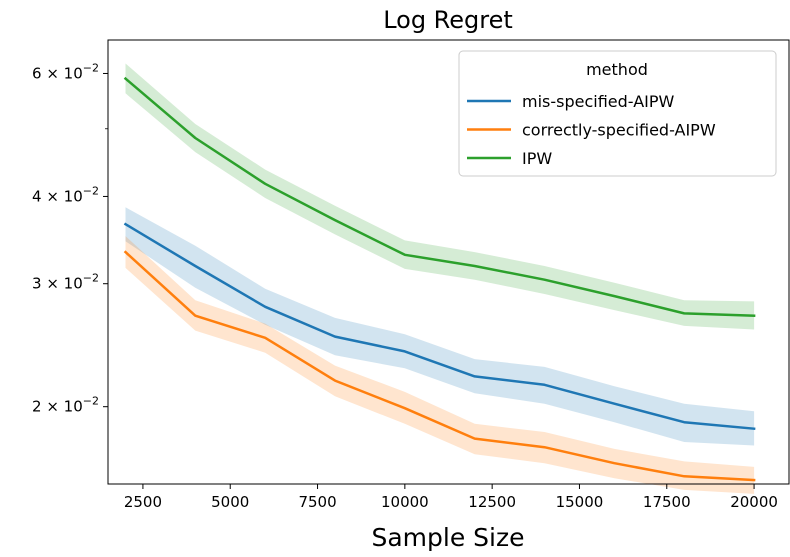  I want to click on x-tick-label: 12500, so click(492, 502).